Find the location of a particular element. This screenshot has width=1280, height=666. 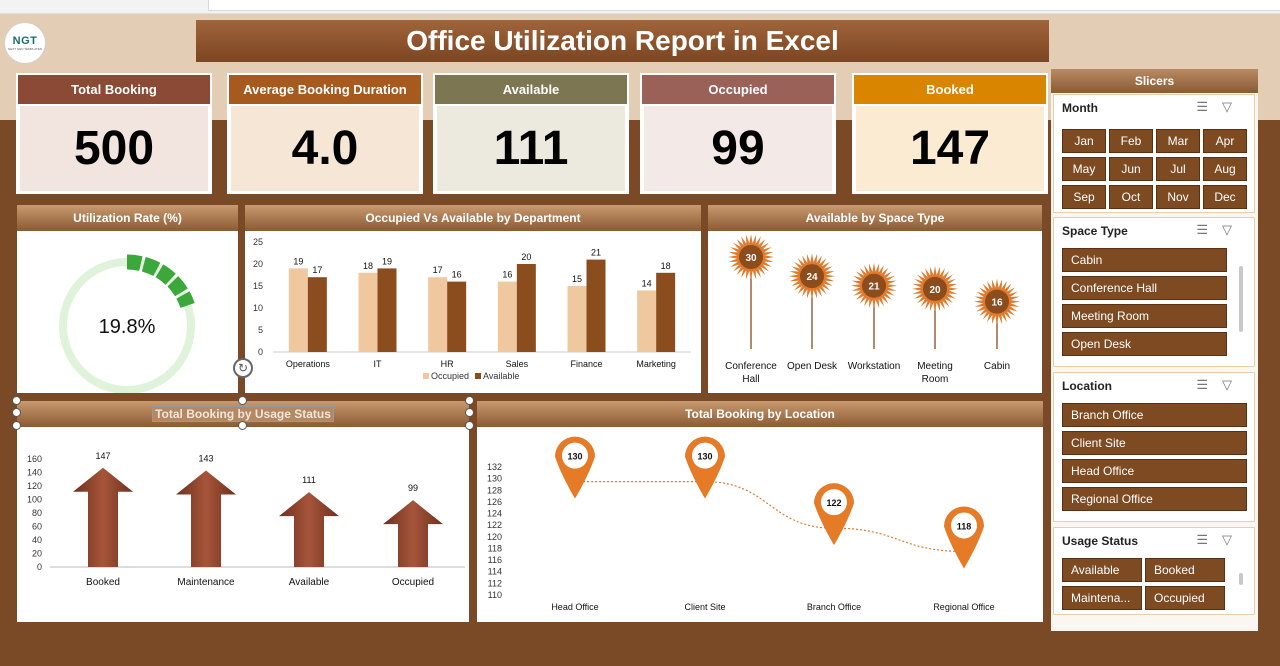

space-type-button: Meeting Room is located at coordinates (1144, 316).